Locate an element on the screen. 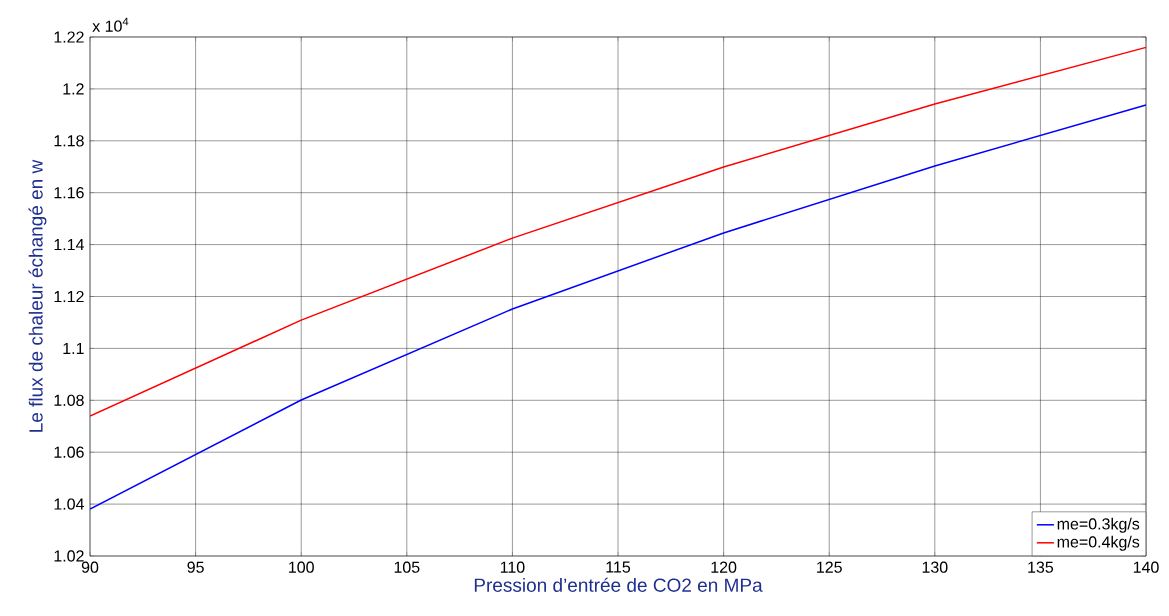  legend-label: me=0.3kg/s is located at coordinates (1098, 525).